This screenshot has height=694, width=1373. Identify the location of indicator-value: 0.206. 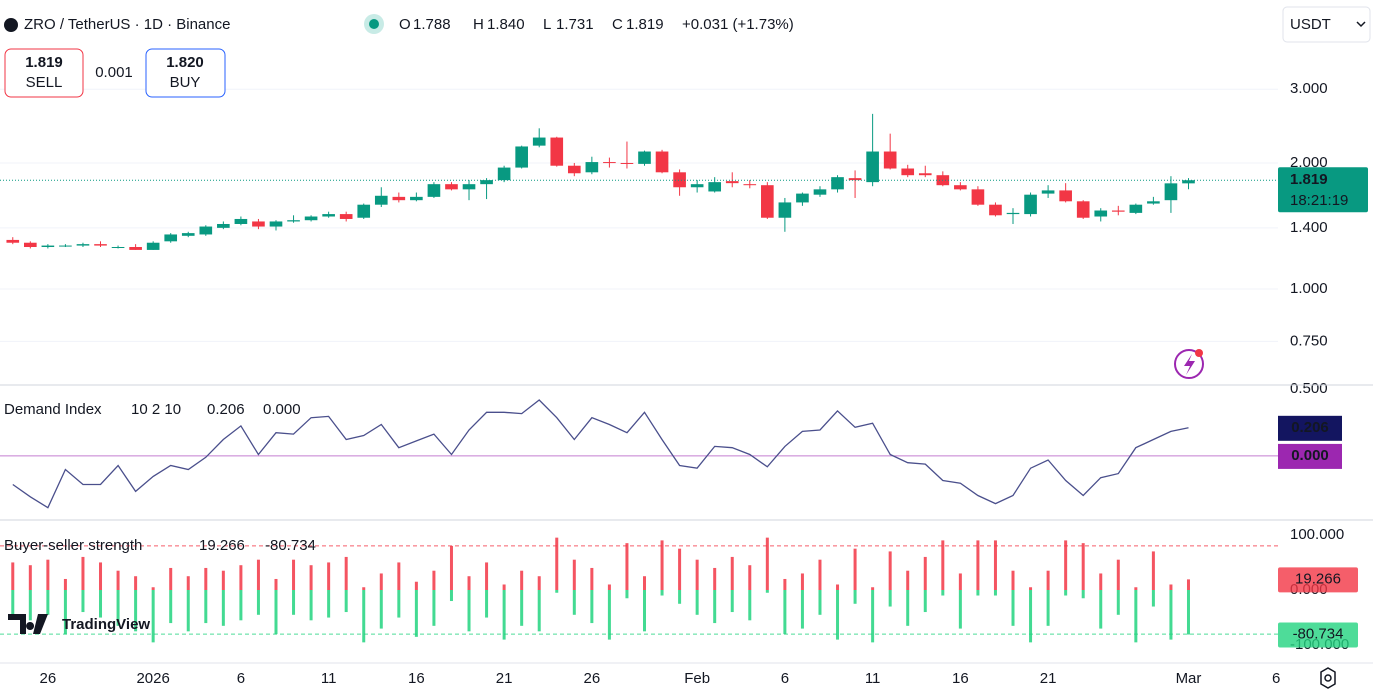
(226, 409).